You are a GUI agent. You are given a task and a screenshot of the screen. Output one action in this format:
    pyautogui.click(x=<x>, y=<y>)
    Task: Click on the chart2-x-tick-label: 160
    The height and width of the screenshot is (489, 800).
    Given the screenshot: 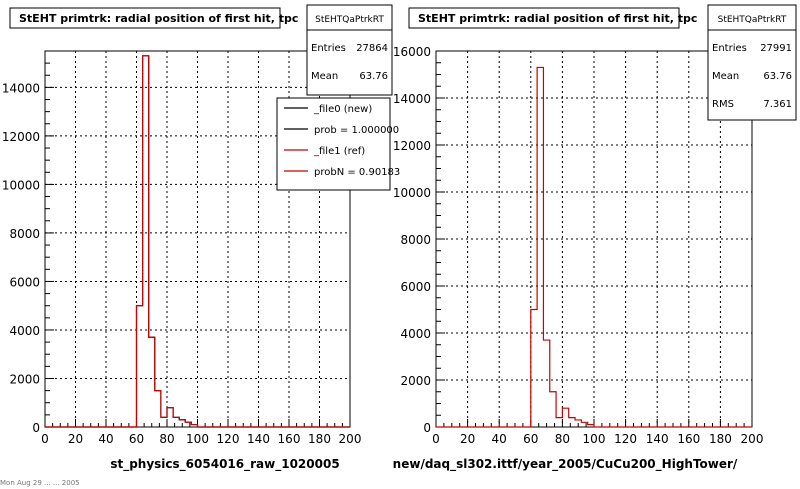 What is the action you would take?
    pyautogui.click(x=688, y=439)
    